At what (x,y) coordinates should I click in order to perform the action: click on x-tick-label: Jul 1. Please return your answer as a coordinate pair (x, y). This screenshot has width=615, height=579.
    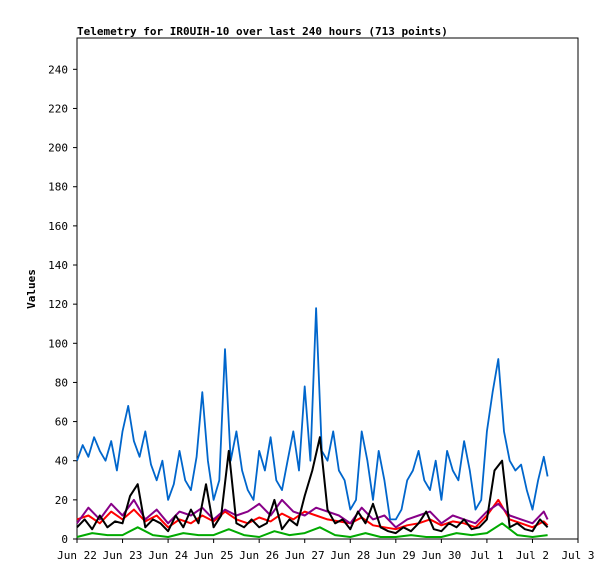
    Looking at the image, I should click on (486, 555).